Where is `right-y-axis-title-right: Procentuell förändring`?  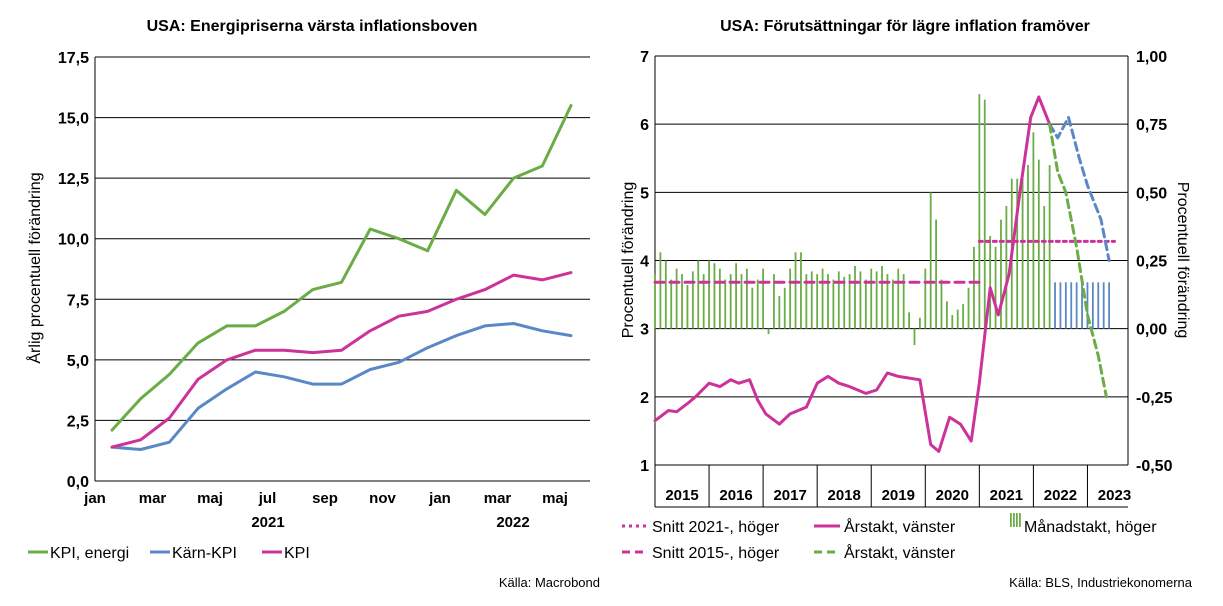
right-y-axis-title-right: Procentuell förändring is located at coordinates (1182, 260).